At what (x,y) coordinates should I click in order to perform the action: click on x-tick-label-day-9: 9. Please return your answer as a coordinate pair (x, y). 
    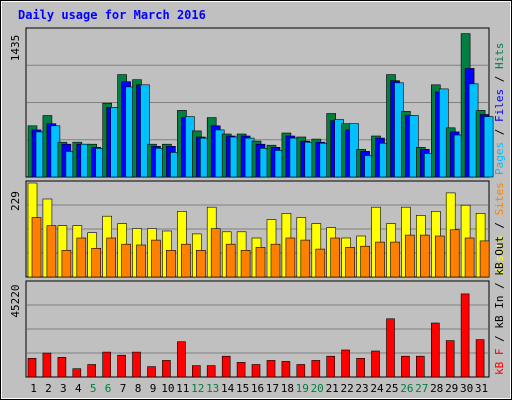
    Looking at the image, I should click on (153, 388).